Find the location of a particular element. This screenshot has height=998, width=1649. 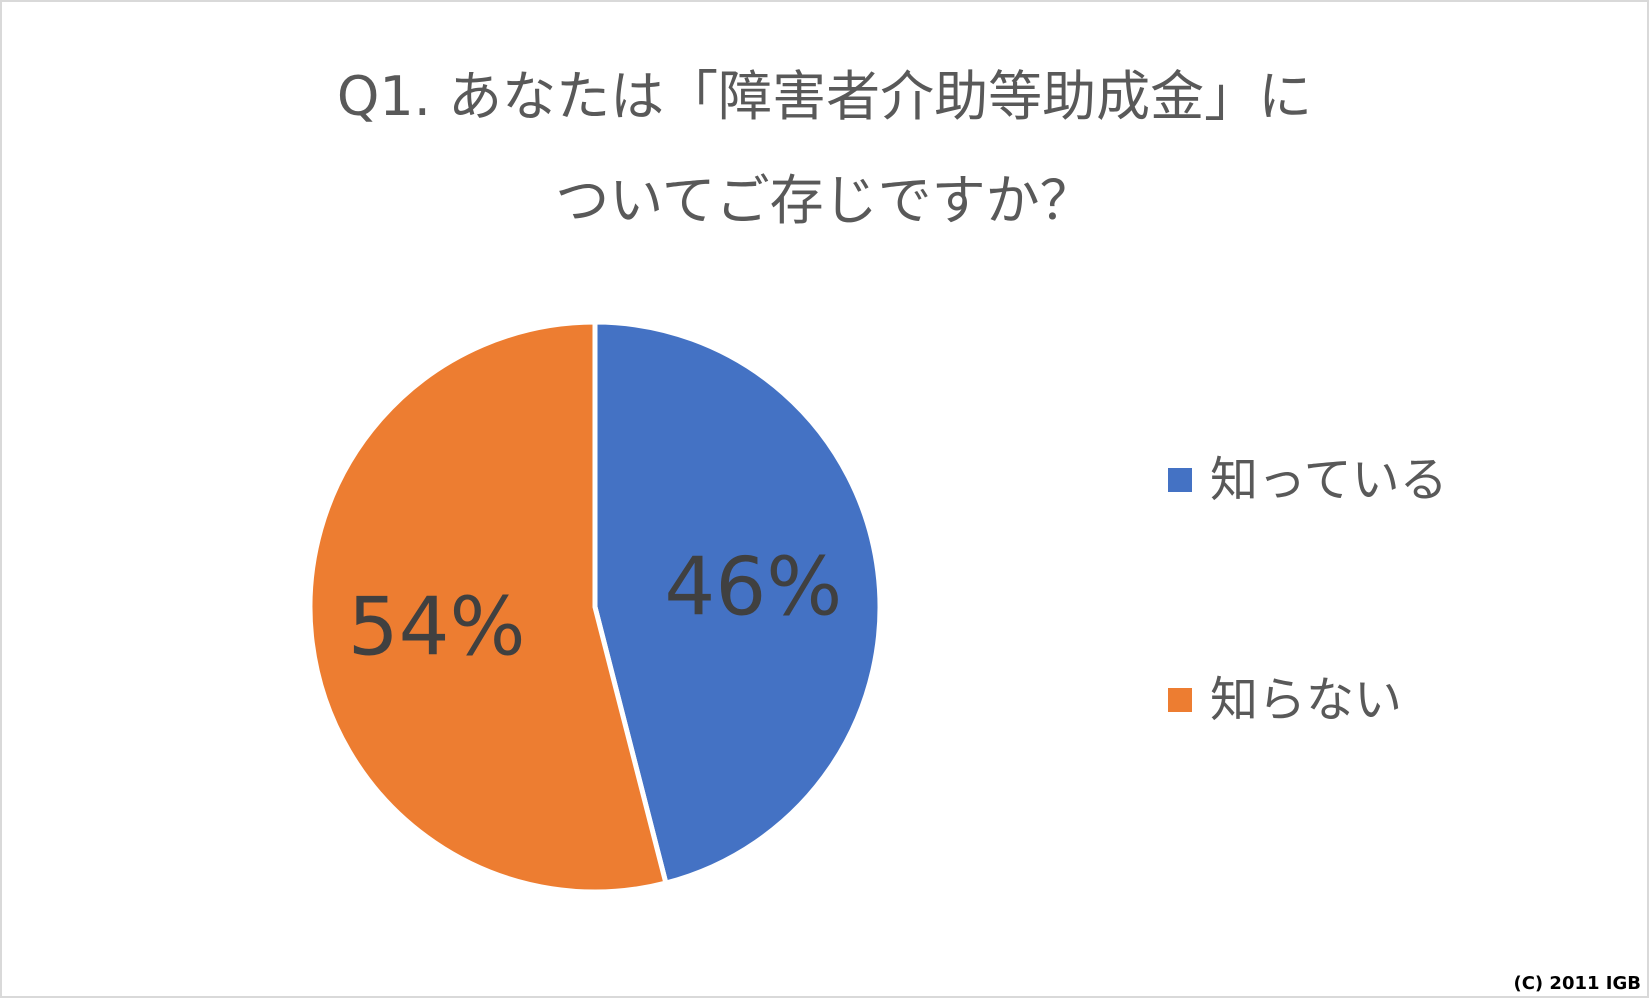

legend-label-unknown: 知らない is located at coordinates (1306, 700).